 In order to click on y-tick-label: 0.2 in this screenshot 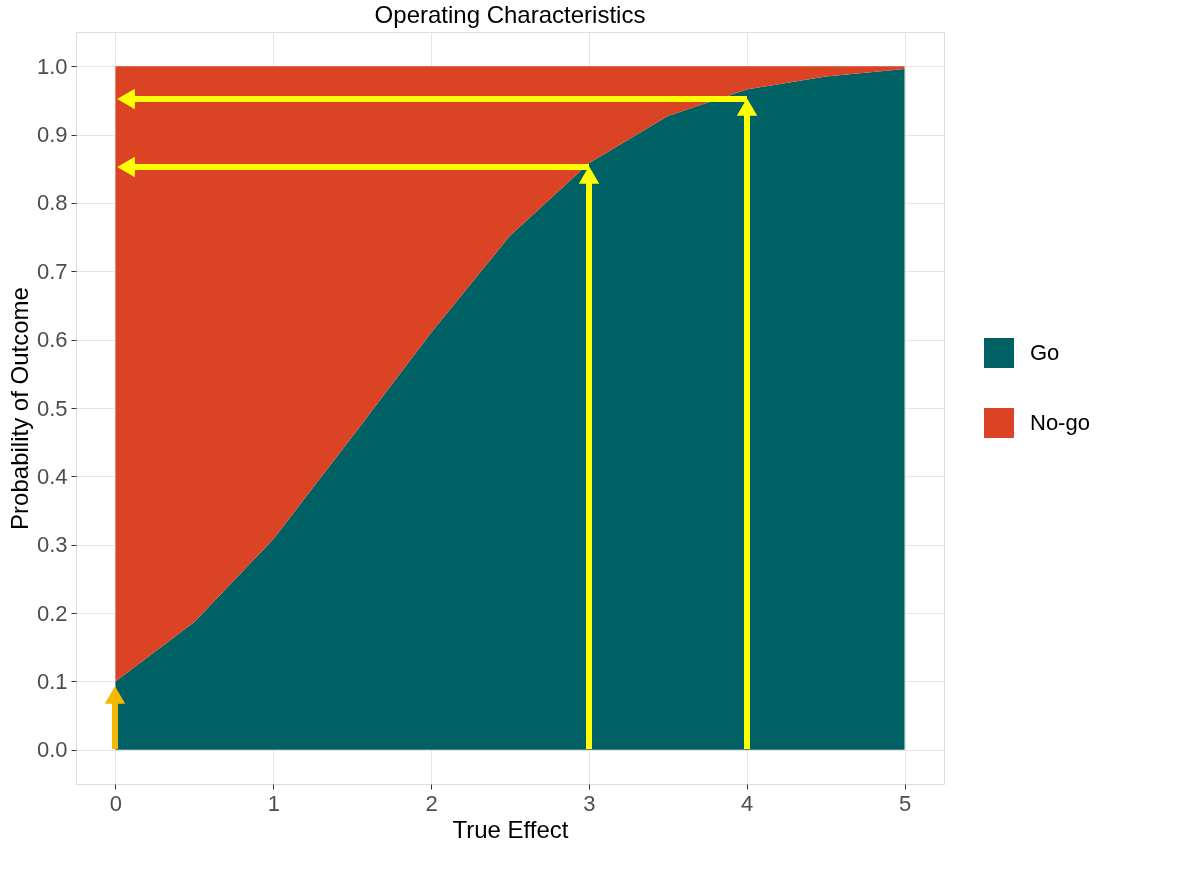, I will do `click(52, 613)`.